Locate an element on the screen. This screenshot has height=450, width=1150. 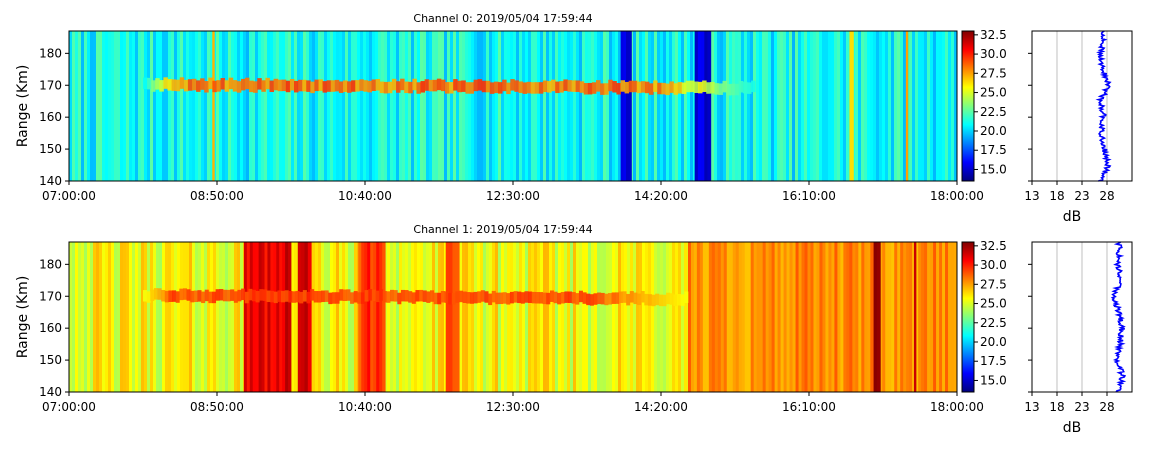
profile-frame is located at coordinates (1082, 106).